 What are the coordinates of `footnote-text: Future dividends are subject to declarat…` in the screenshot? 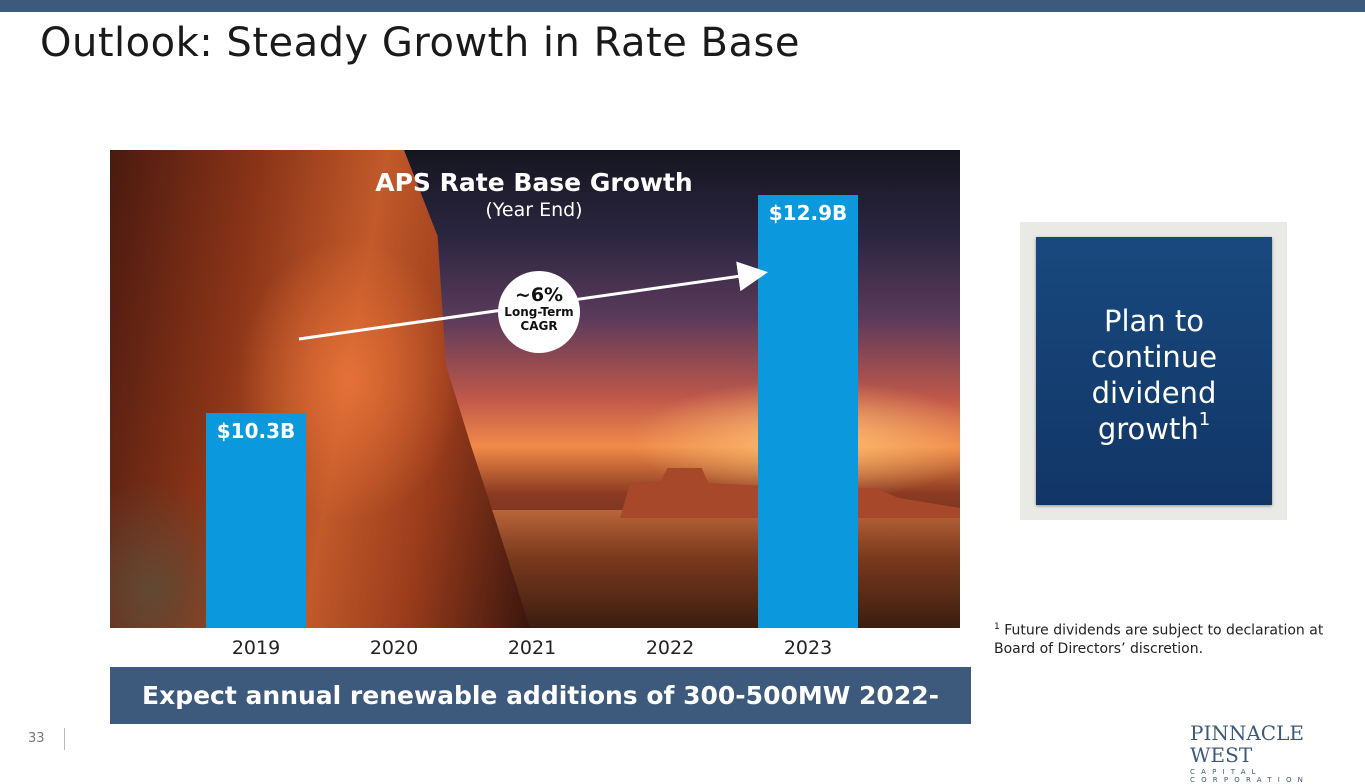 It's located at (1159, 639).